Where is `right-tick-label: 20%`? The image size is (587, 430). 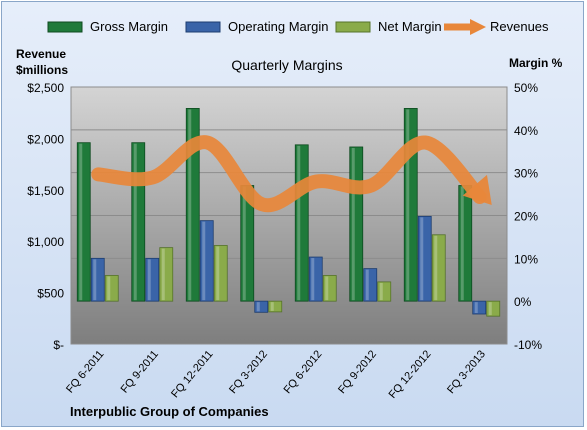
right-tick-label: 20% is located at coordinates (526, 217).